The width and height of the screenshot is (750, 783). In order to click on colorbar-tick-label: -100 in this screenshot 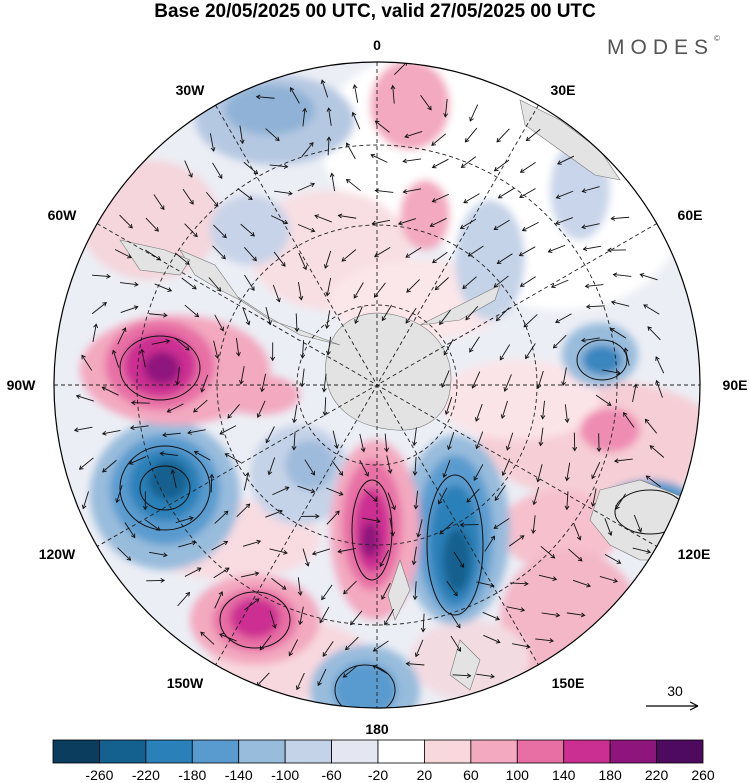, I will do `click(285, 775)`.